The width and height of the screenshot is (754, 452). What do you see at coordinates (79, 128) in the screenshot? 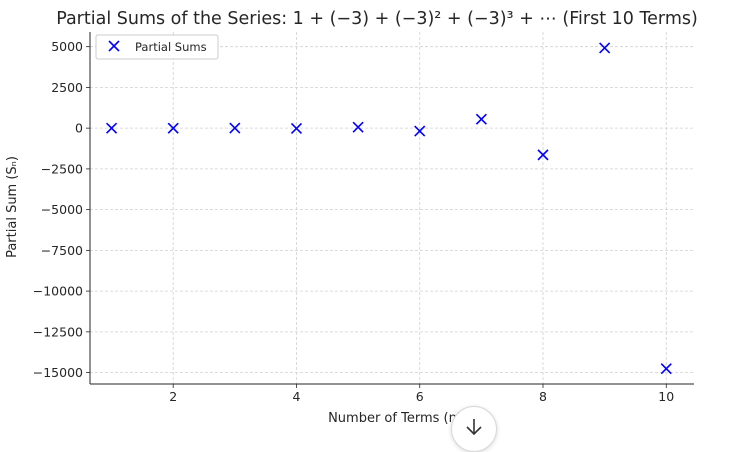
I see `y-tick-label: 0` at bounding box center [79, 128].